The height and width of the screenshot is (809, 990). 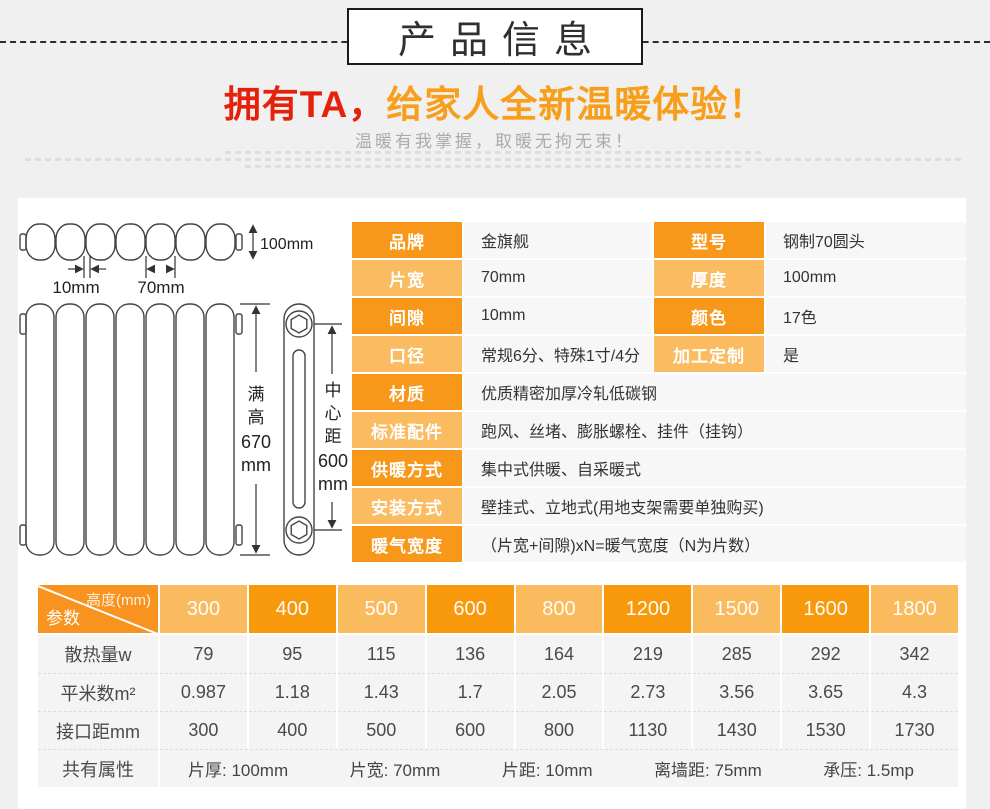 What do you see at coordinates (131, 429) in the screenshot?
I see `front-view` at bounding box center [131, 429].